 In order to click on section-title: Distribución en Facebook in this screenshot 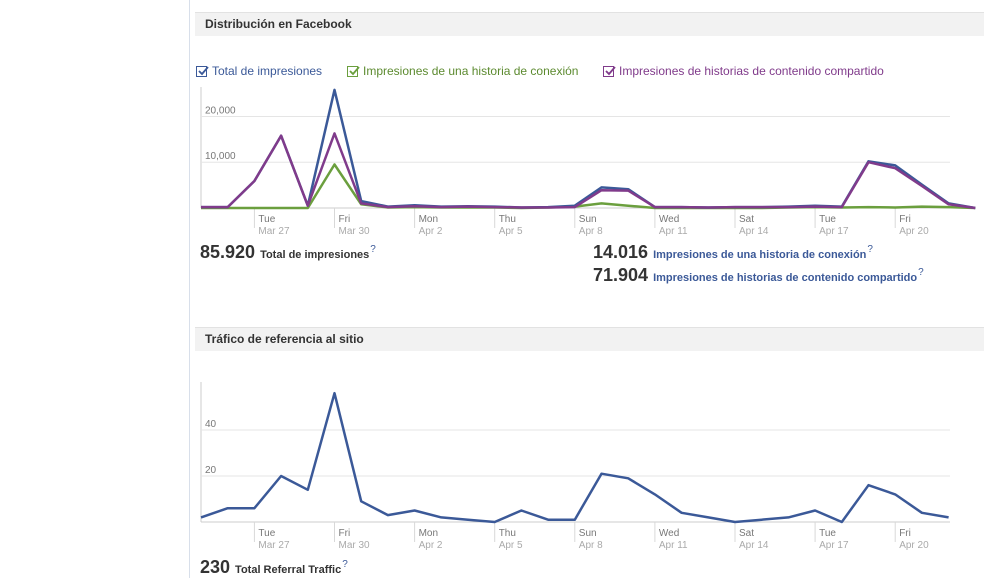, I will do `click(278, 24)`.